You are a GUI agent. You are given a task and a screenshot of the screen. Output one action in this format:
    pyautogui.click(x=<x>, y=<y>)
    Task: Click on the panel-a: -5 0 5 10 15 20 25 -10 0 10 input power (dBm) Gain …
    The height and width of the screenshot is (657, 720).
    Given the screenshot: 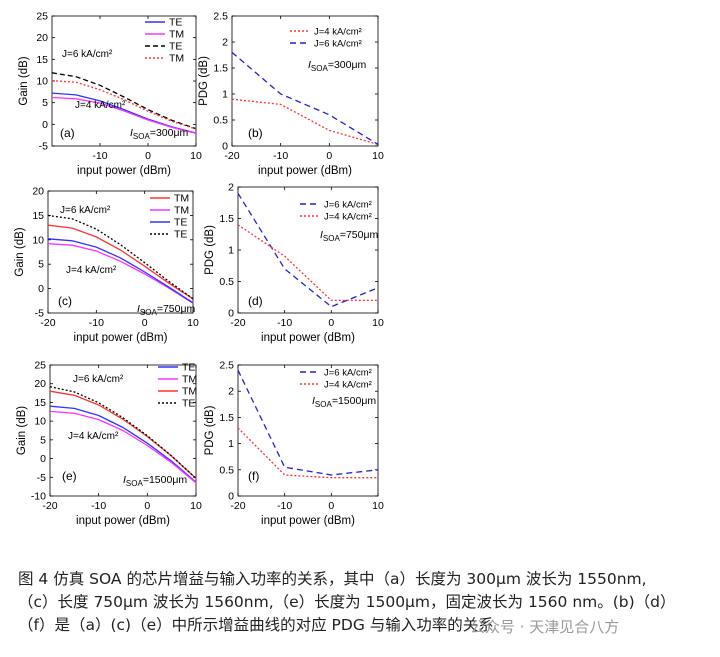 What is the action you would take?
    pyautogui.click(x=110, y=94)
    